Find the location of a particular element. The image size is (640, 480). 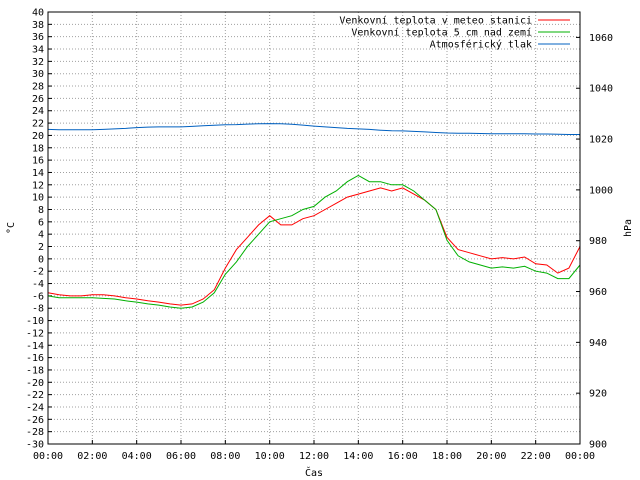

x-tick-label: 14:00 is located at coordinates (358, 456).